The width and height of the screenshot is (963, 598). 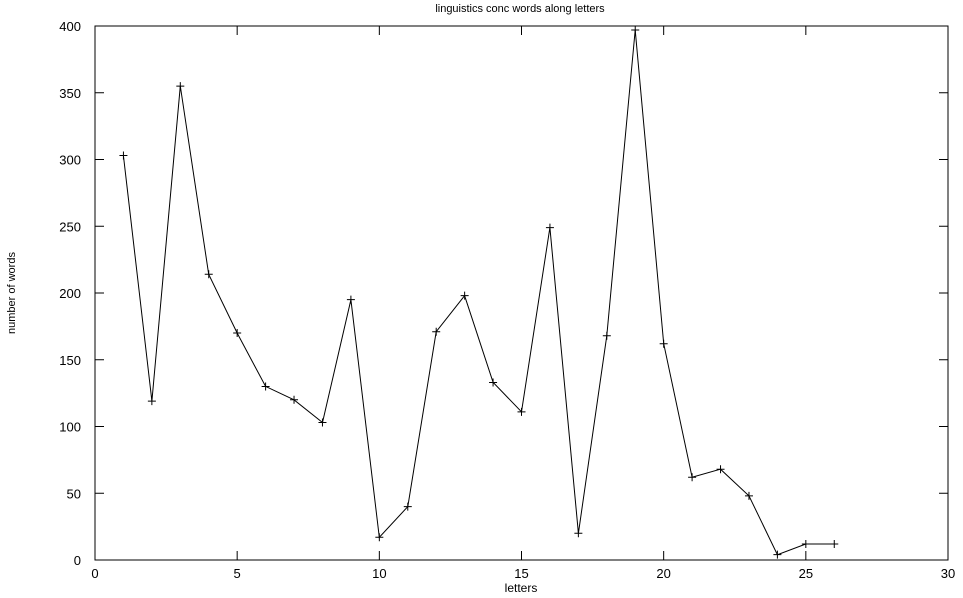 What do you see at coordinates (94, 573) in the screenshot?
I see `x-tick-label: 0` at bounding box center [94, 573].